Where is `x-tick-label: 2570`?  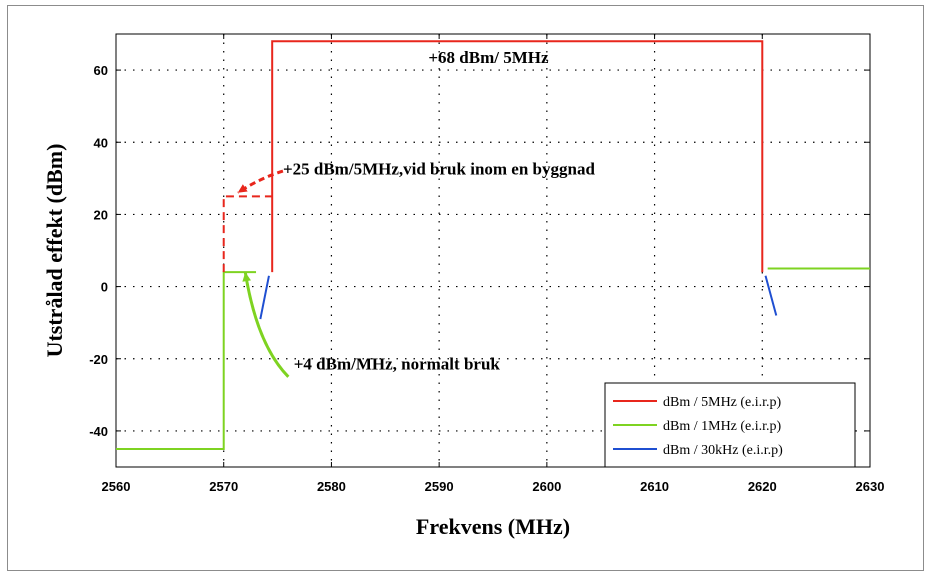 x-tick-label: 2570 is located at coordinates (223, 486).